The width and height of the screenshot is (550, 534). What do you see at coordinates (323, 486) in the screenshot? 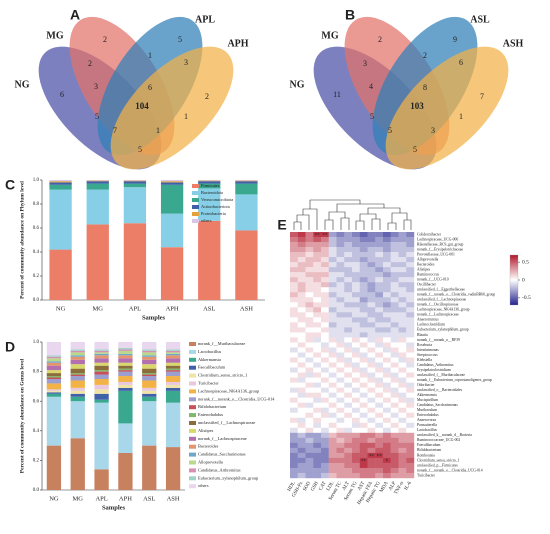
I see `column-label: CAT` at bounding box center [323, 486].